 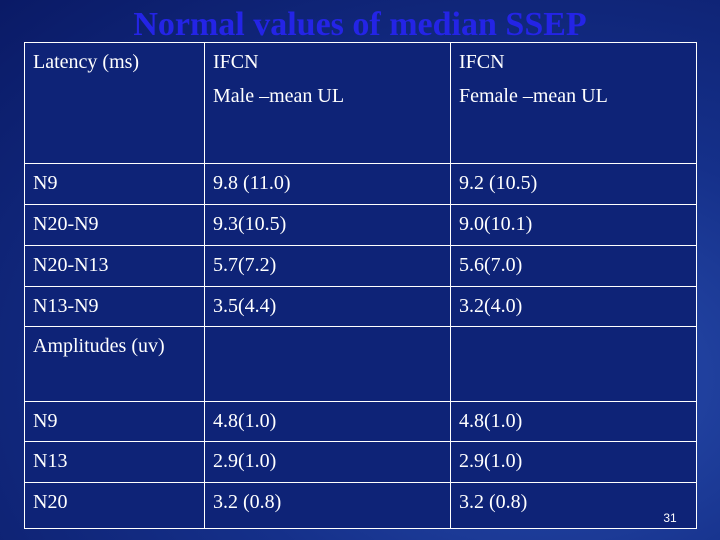 I want to click on cell-text: 3.5(4.4), so click(x=245, y=306).